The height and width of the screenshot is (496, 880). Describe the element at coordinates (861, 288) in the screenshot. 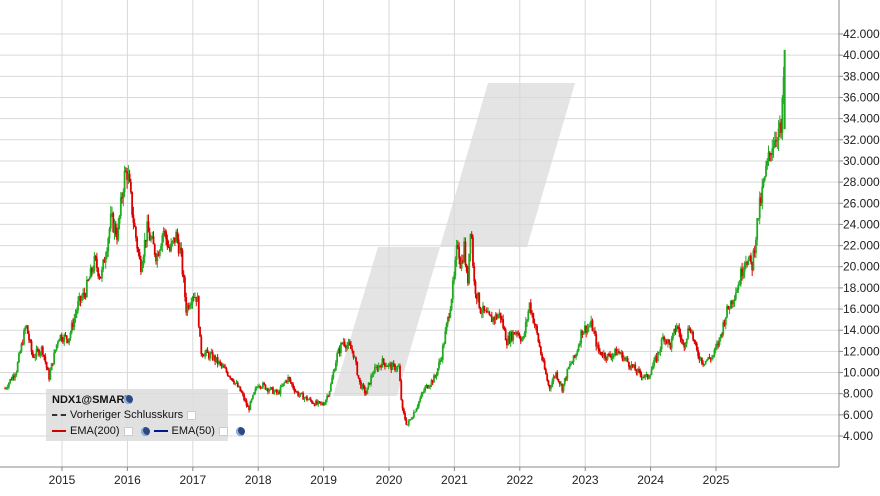

I see `y-tick-label: 18.000` at that location.